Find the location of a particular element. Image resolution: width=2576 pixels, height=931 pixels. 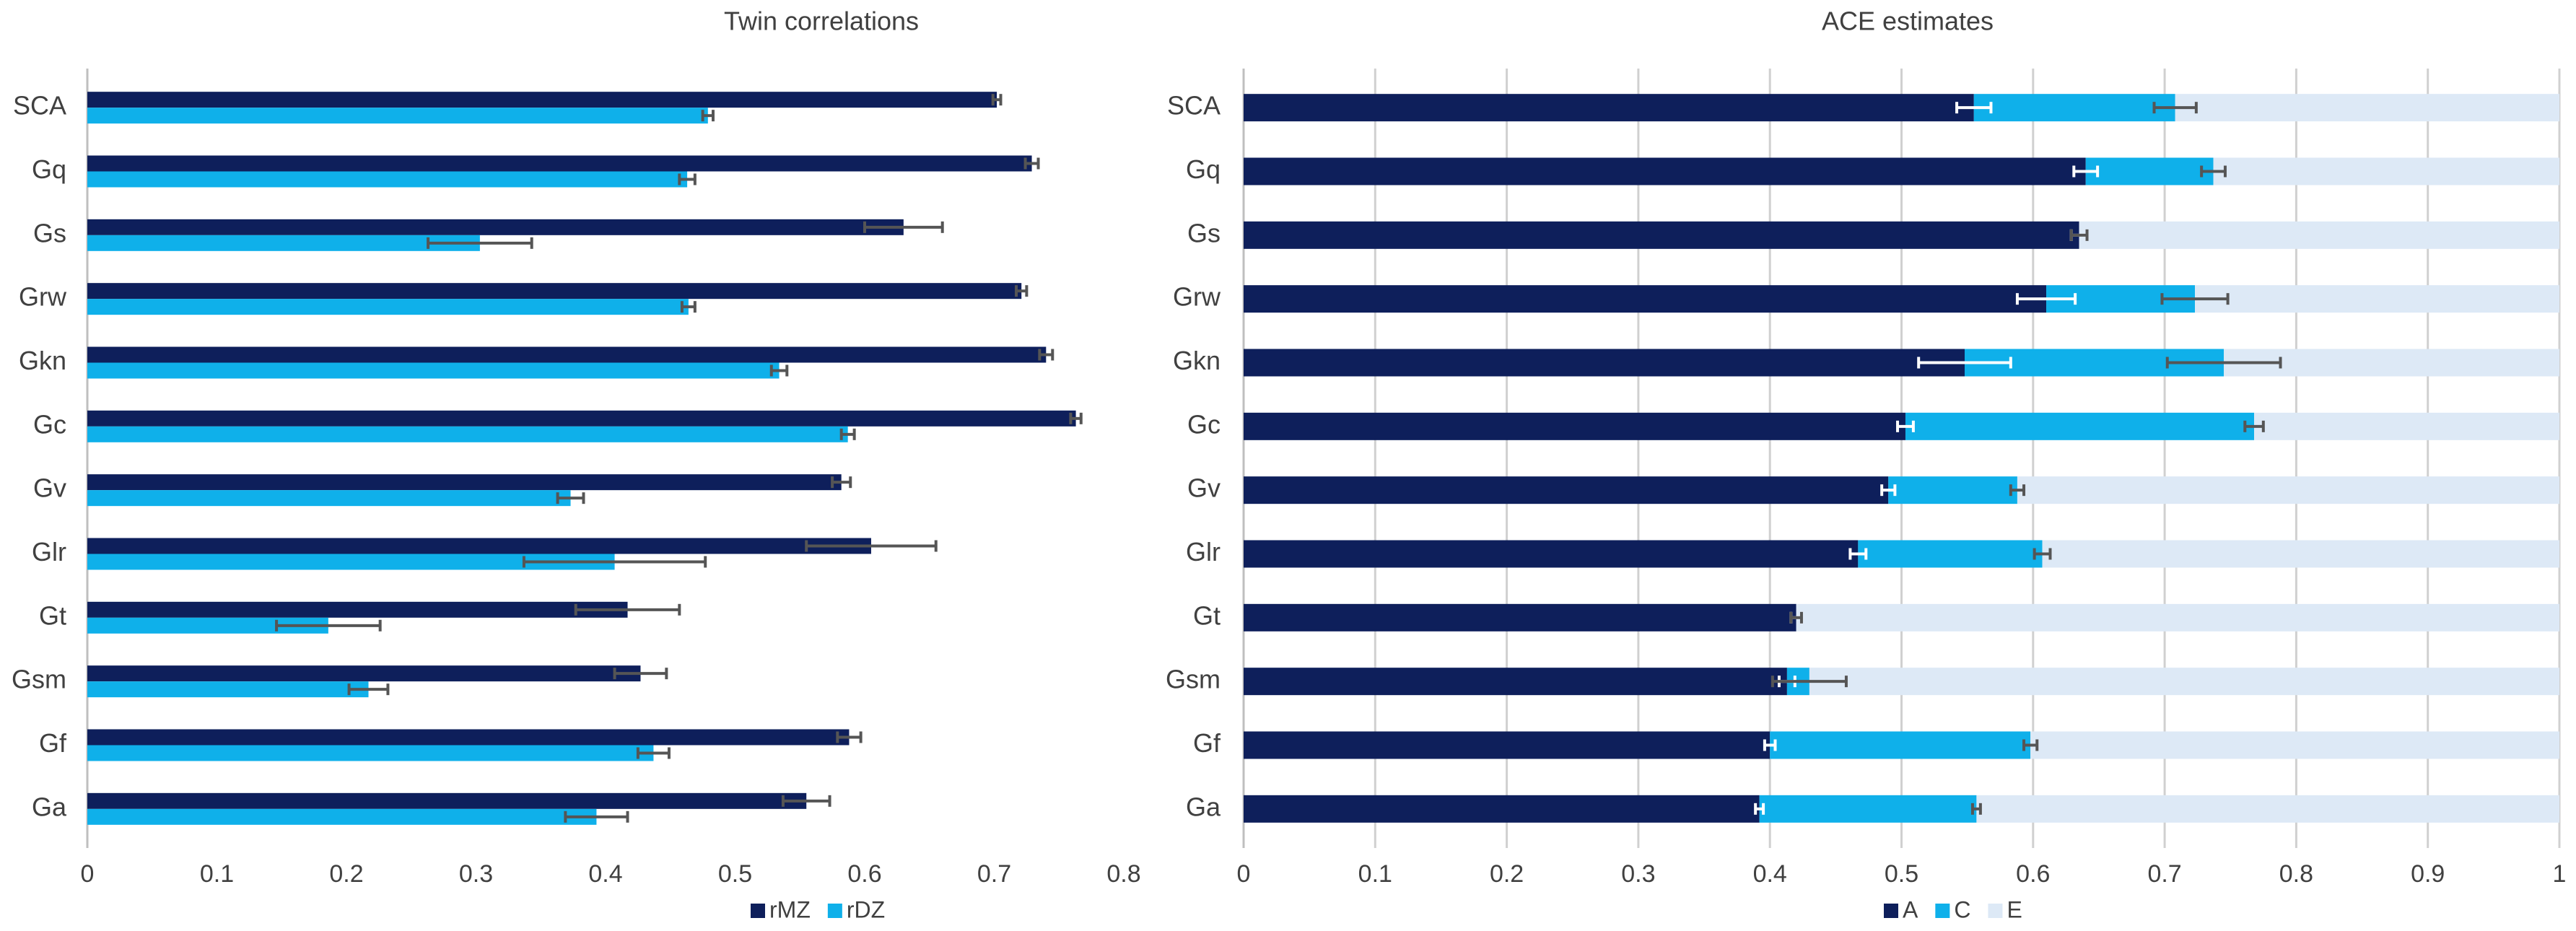

x-tick-label: 0.4 is located at coordinates (605, 874).